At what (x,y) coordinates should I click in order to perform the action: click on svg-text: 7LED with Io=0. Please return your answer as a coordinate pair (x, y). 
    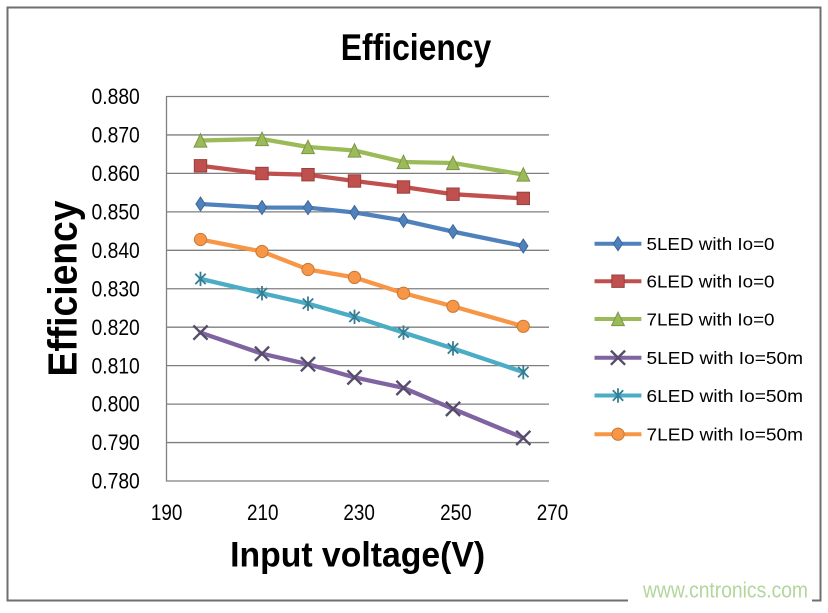
    Looking at the image, I should click on (711, 319).